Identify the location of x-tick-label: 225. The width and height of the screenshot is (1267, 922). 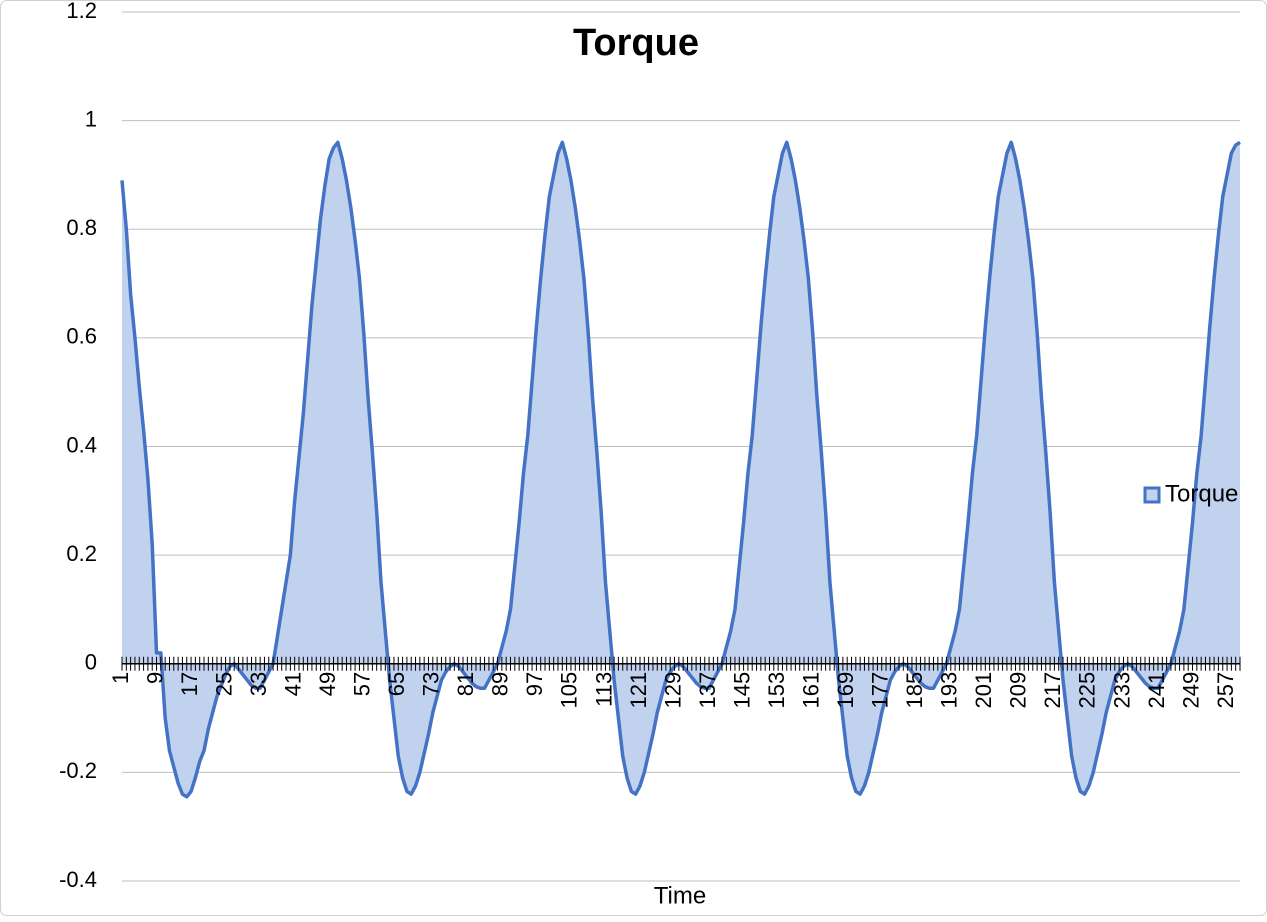
(1087, 690).